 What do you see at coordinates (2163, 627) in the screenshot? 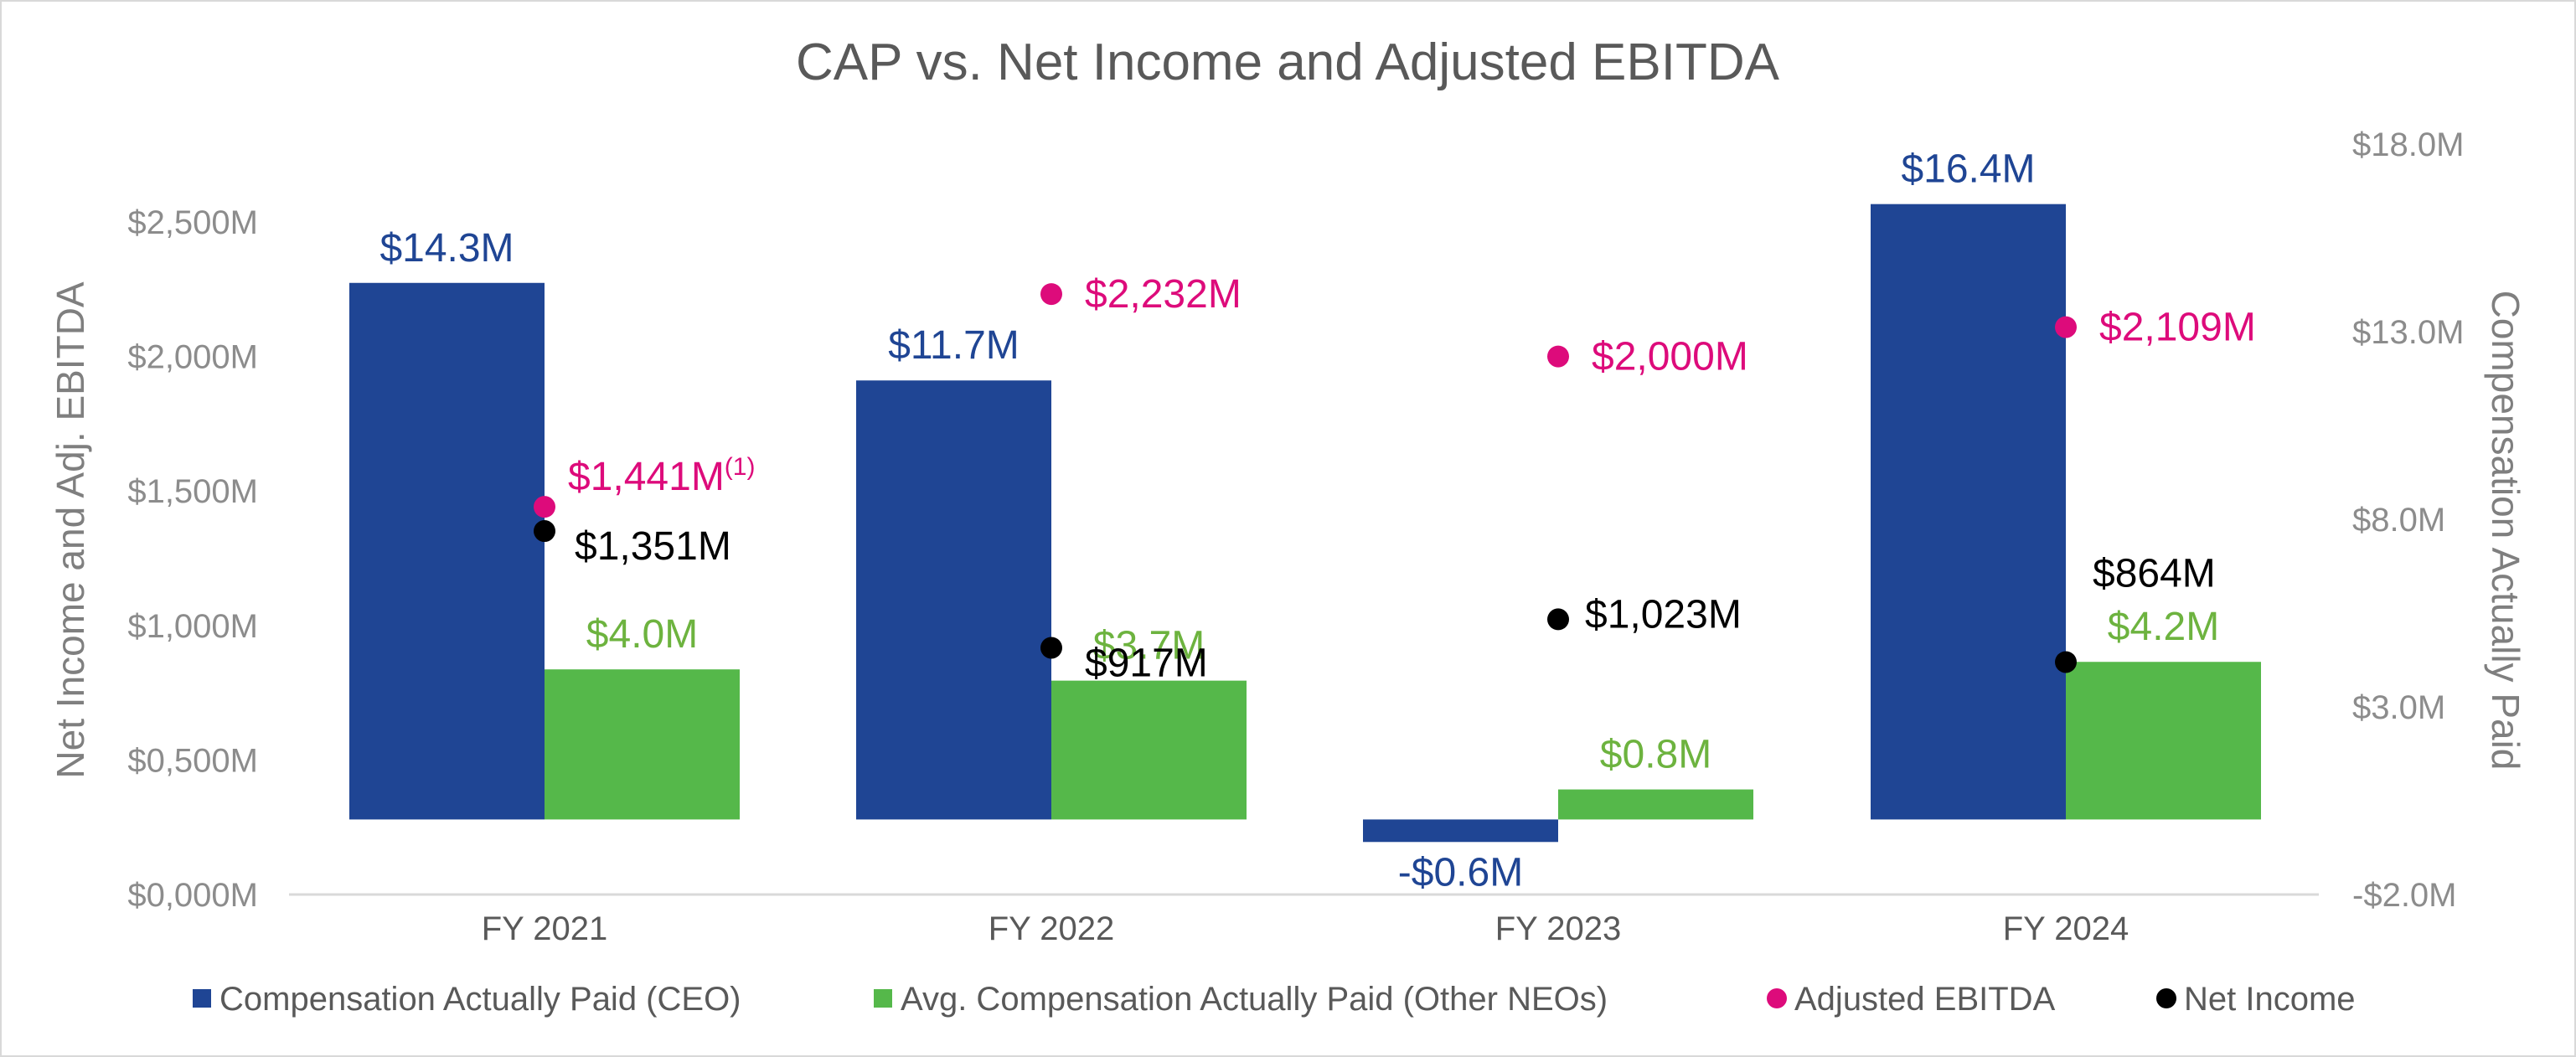
I see `neo-cap-label: $4.2M` at bounding box center [2163, 627].